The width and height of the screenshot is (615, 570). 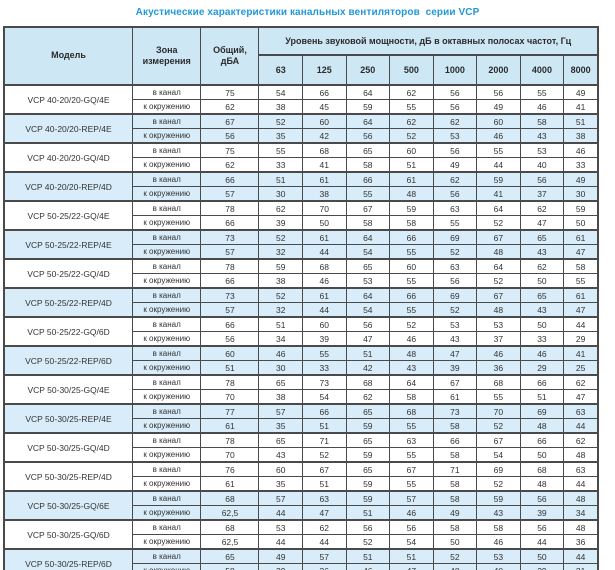 I want to click on table-row: к окружению 62,5 44 44 52 54 50 46 44 36, so click(x=301, y=542).